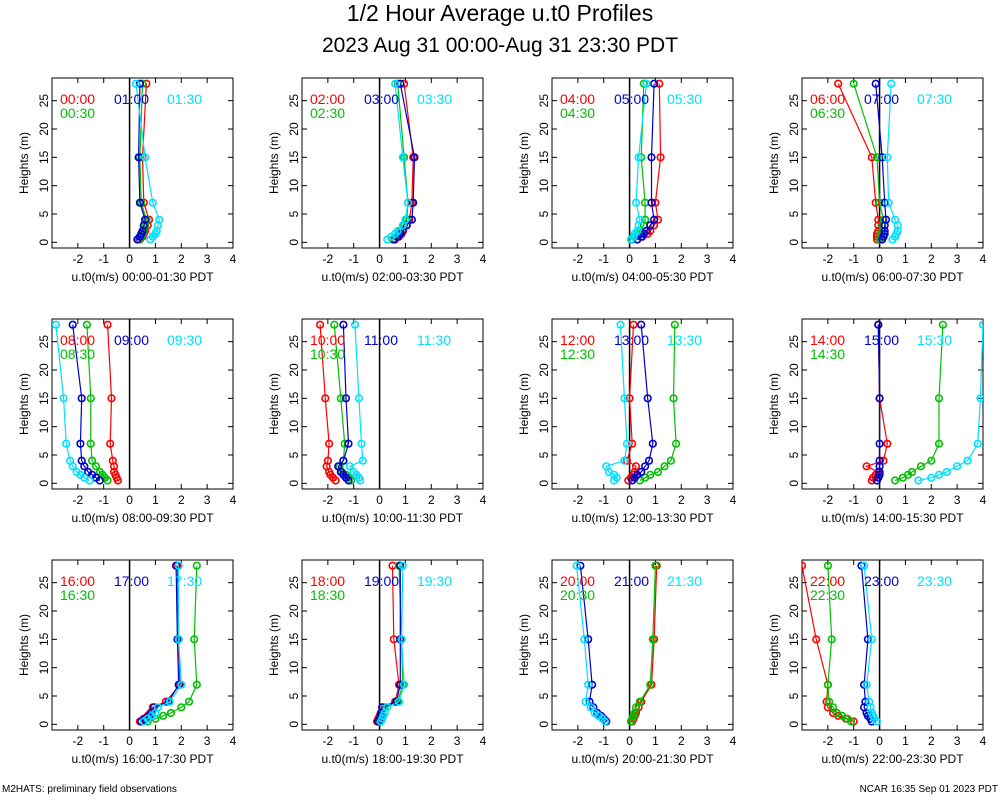 The image size is (1000, 800). I want to click on legend-label: 03:30, so click(434, 99).